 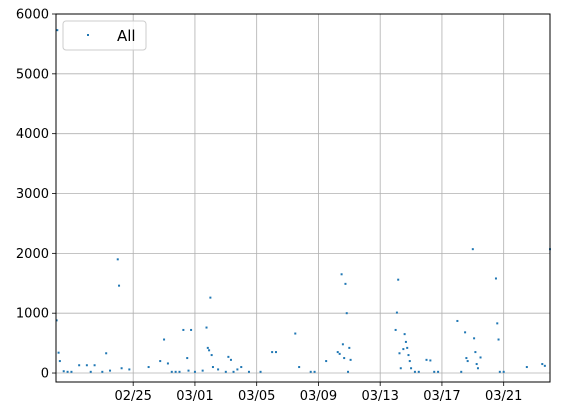 I want to click on y-tick-label: 4000, so click(x=32, y=134).